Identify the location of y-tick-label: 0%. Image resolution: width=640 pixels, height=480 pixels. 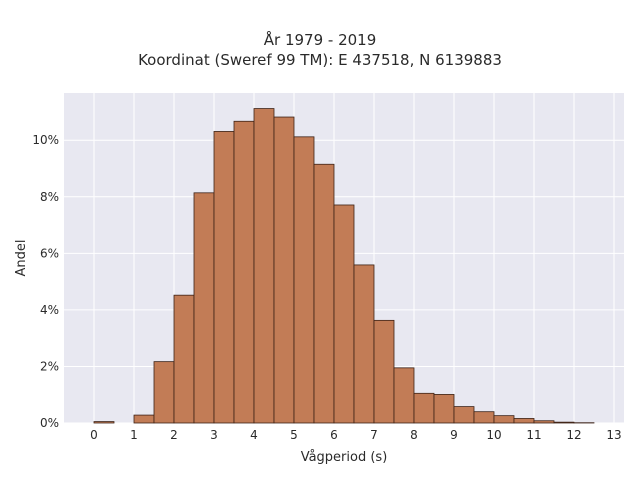
(49, 423).